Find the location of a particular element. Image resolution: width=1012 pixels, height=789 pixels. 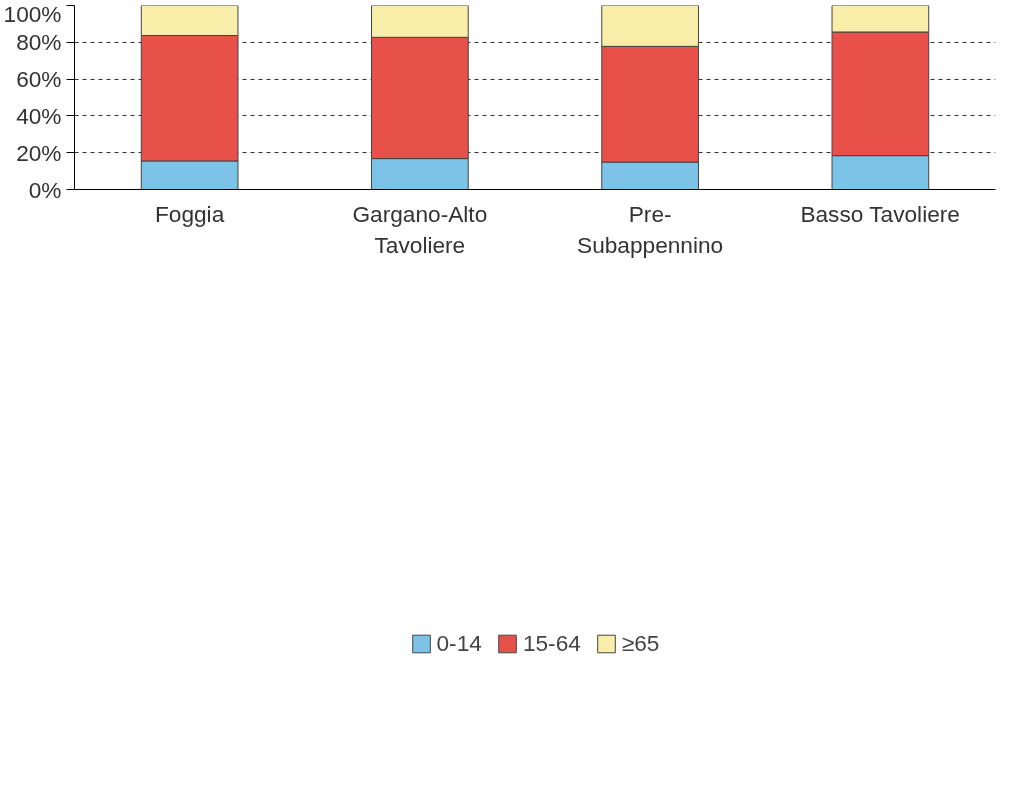

x-tick-label: Foggia is located at coordinates (189, 213).